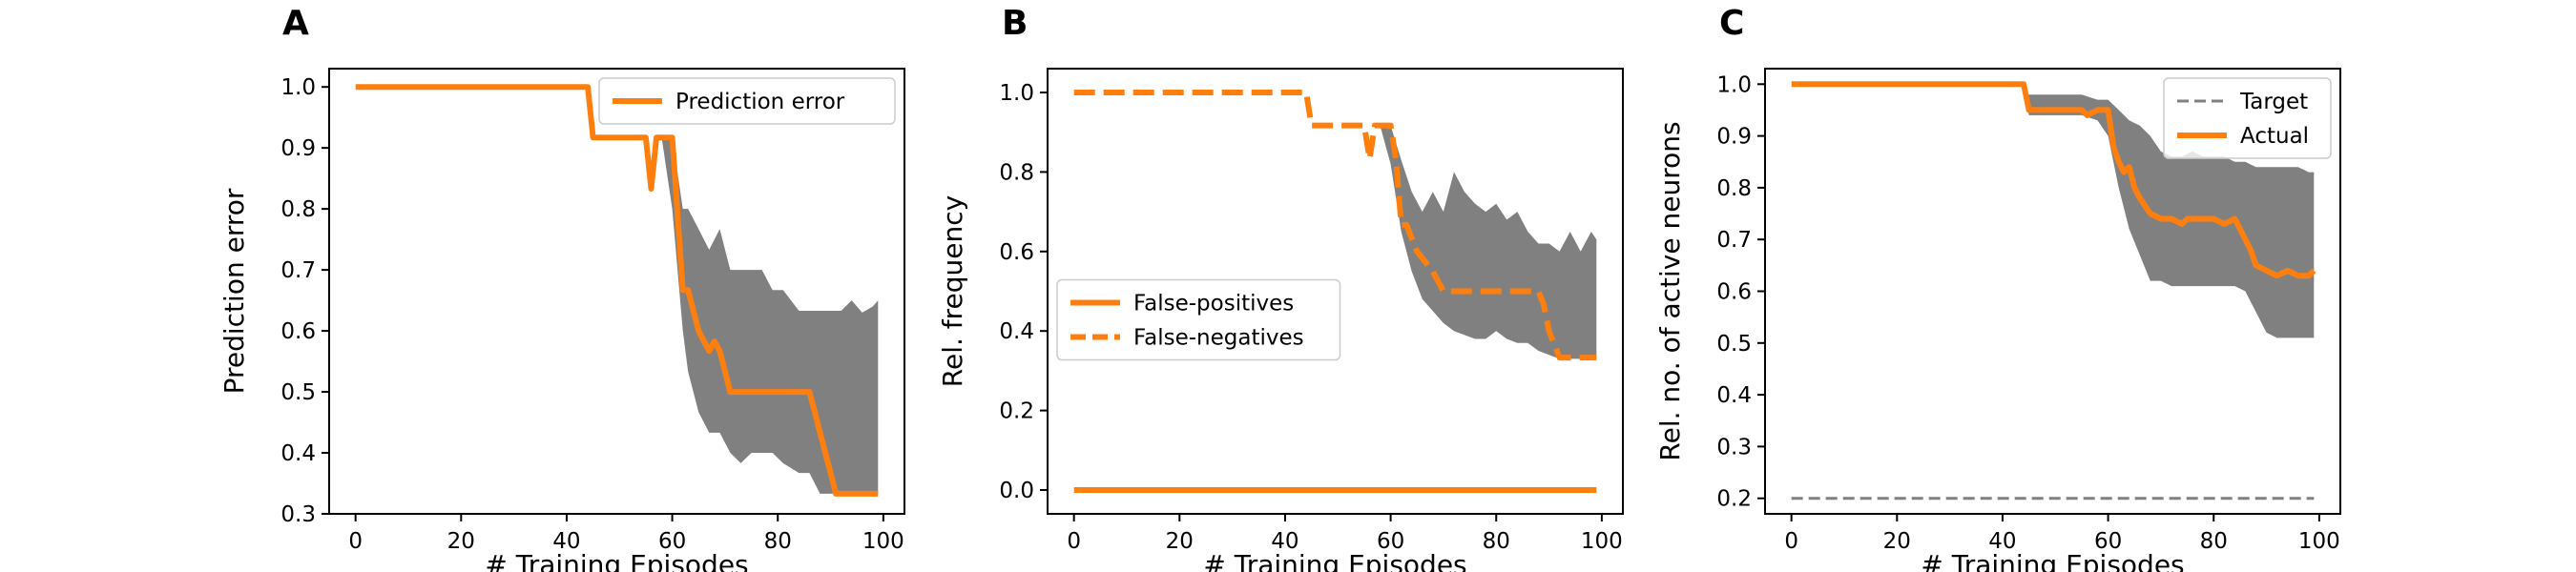 Image resolution: width=2576 pixels, height=572 pixels. I want to click on y-axis-label: Rel. frequency, so click(952, 291).